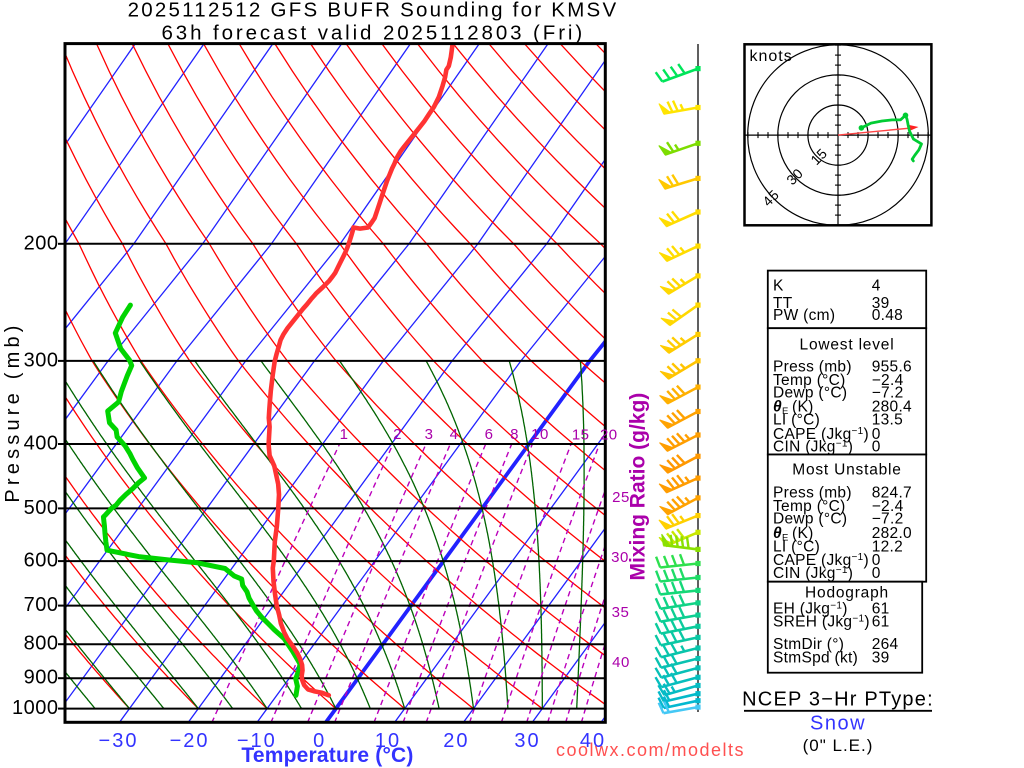 This screenshot has height=768, width=1024. What do you see at coordinates (35, 708) in the screenshot?
I see `svg-text: 1000` at bounding box center [35, 708].